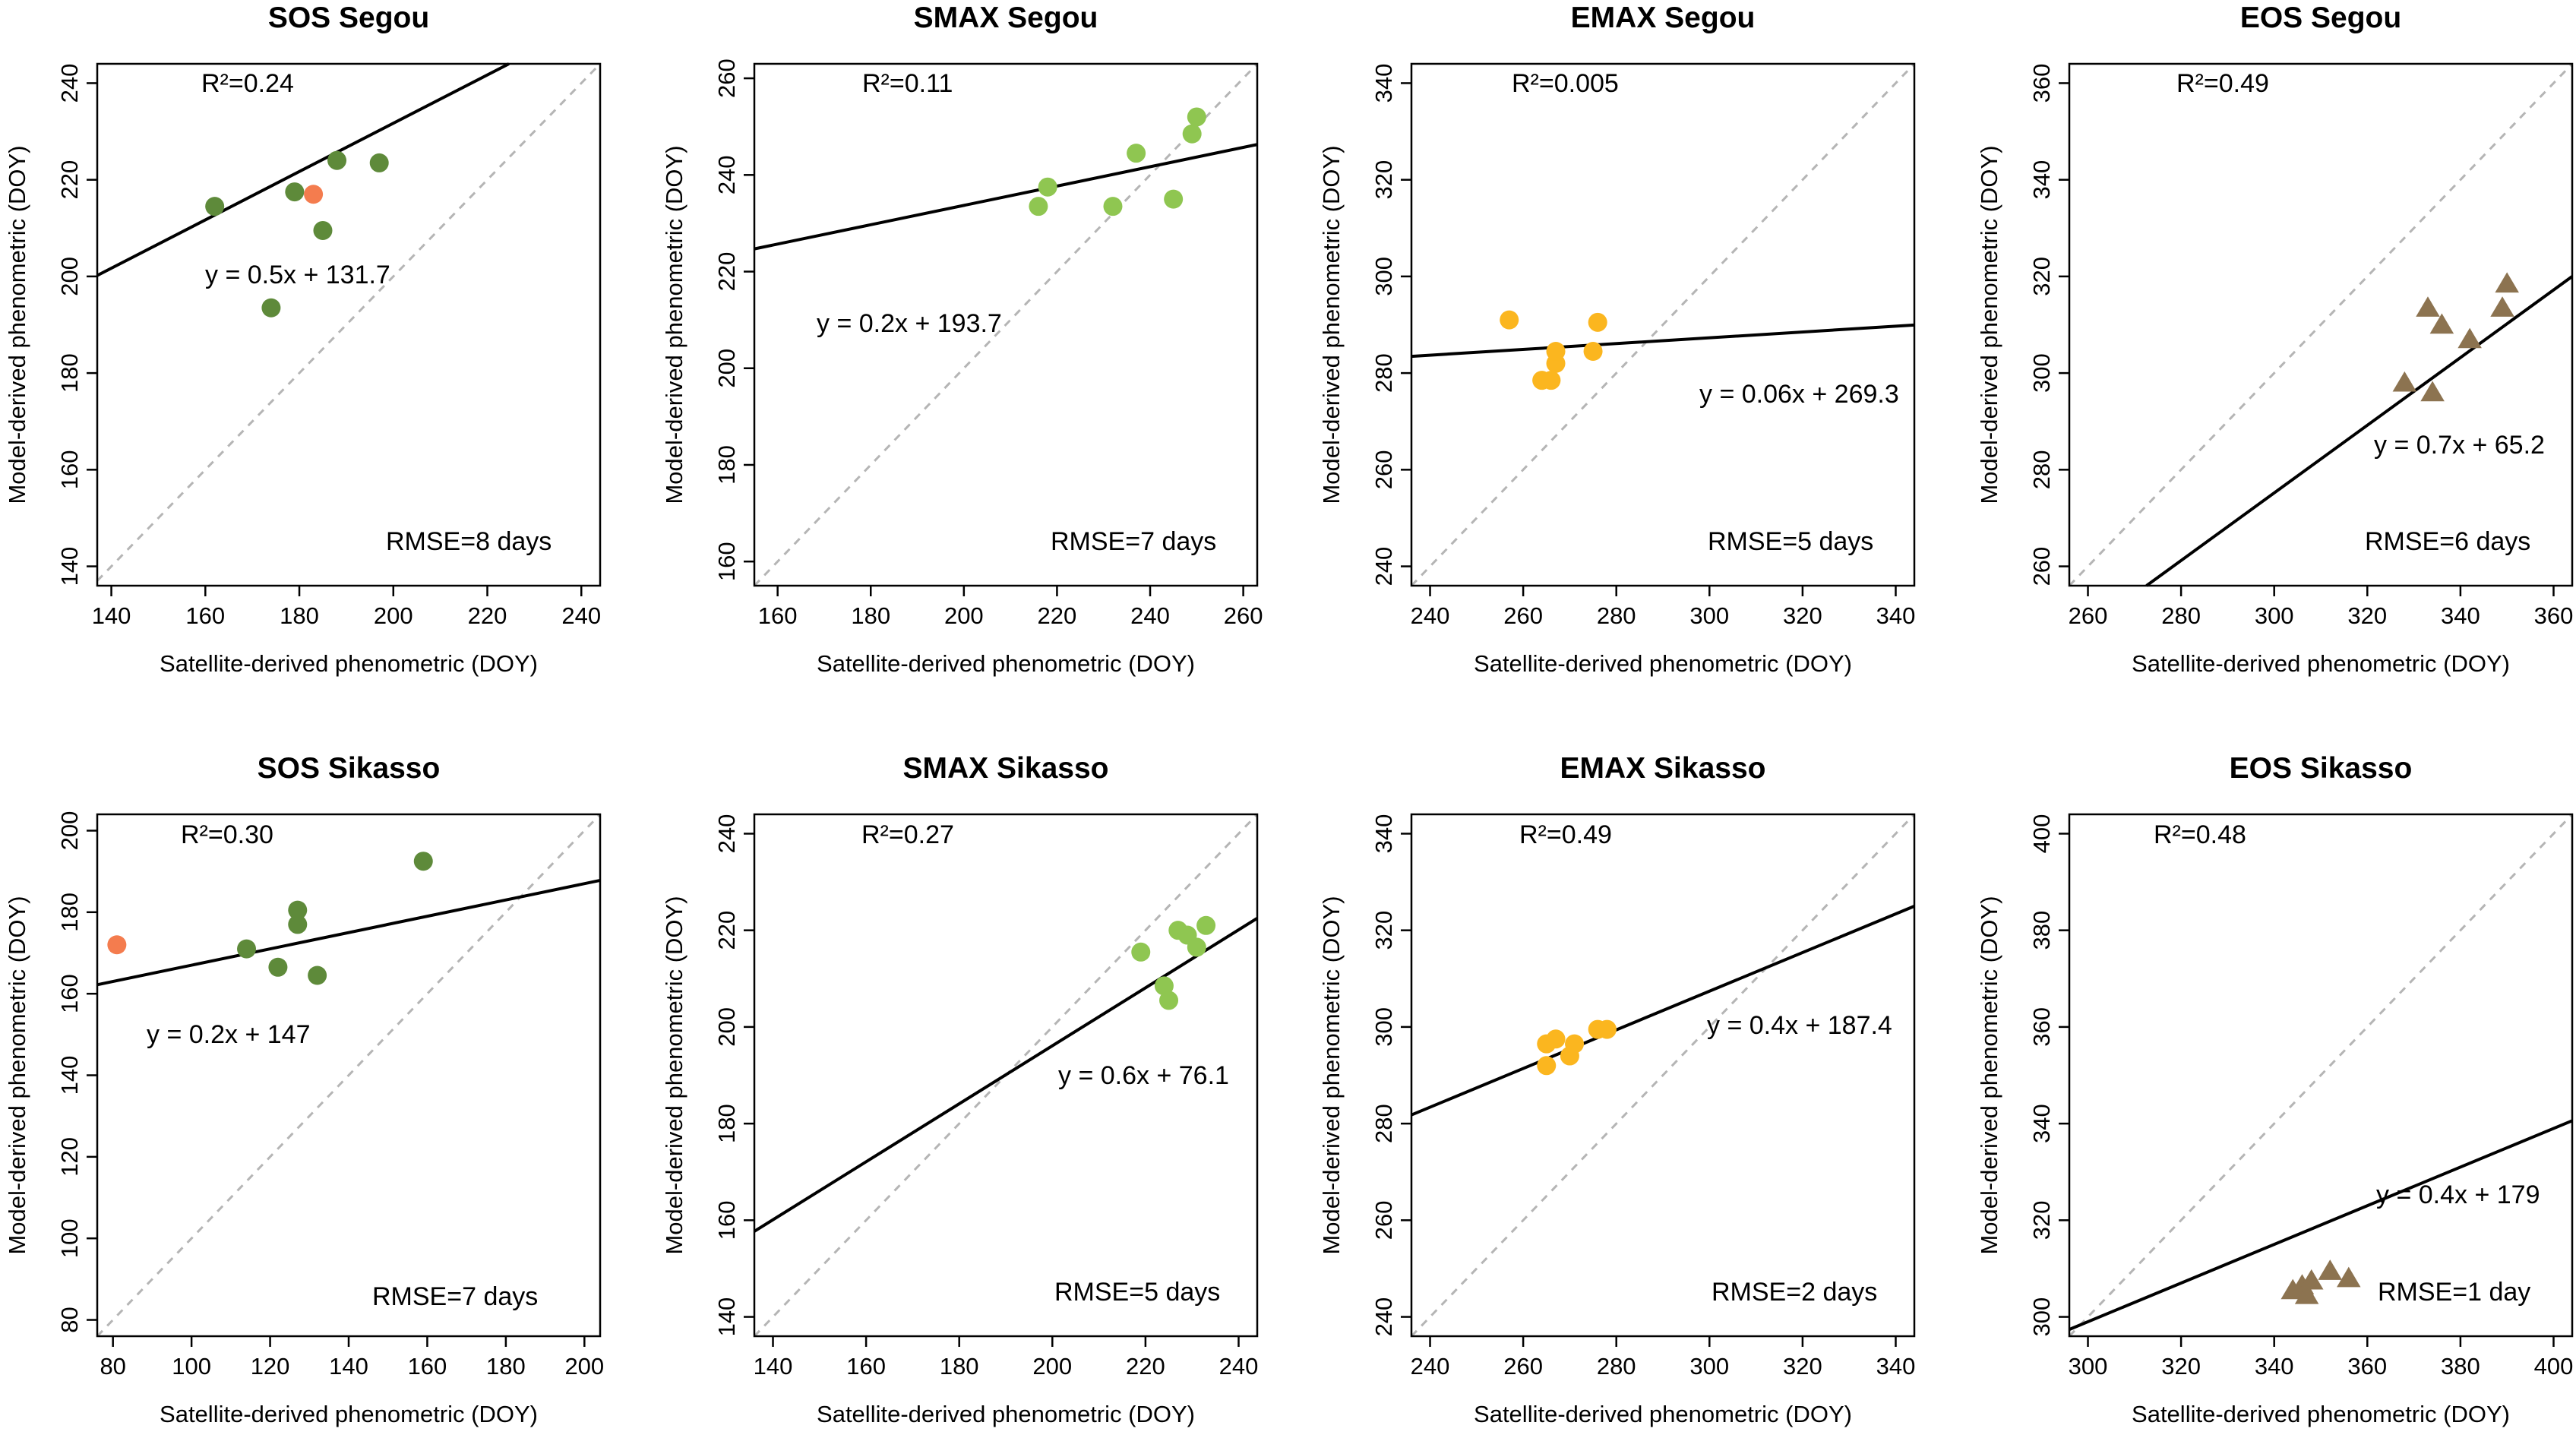 This screenshot has height=1438, width=2576. What do you see at coordinates (205, 616) in the screenshot?
I see `x-tick-label: 160` at bounding box center [205, 616].